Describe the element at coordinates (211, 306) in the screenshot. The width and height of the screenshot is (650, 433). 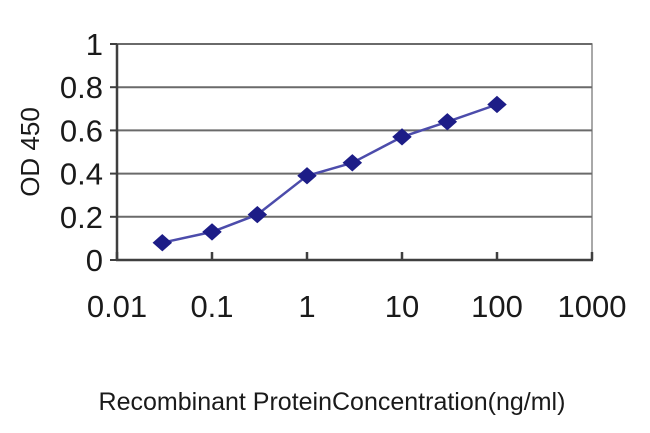
I see `x-tick-label: 0.1` at that location.